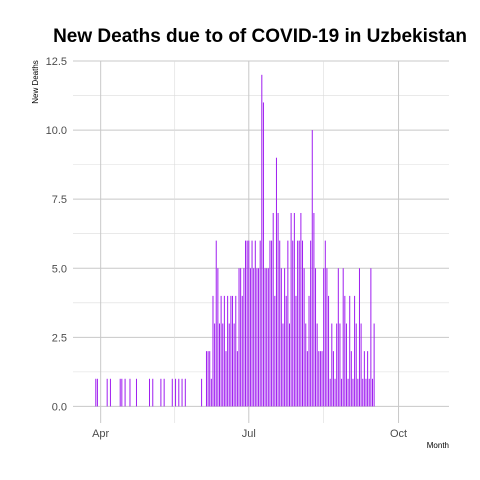 This screenshot has width=480, height=480. What do you see at coordinates (59, 200) in the screenshot?
I see `y-tick-label: 7.5` at bounding box center [59, 200].